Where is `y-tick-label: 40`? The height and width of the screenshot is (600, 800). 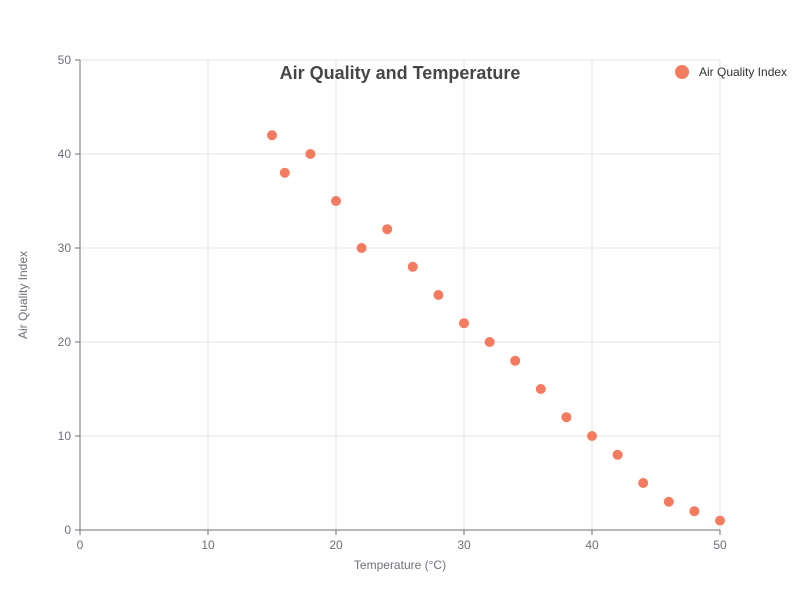
y-tick-label: 40 is located at coordinates (65, 154).